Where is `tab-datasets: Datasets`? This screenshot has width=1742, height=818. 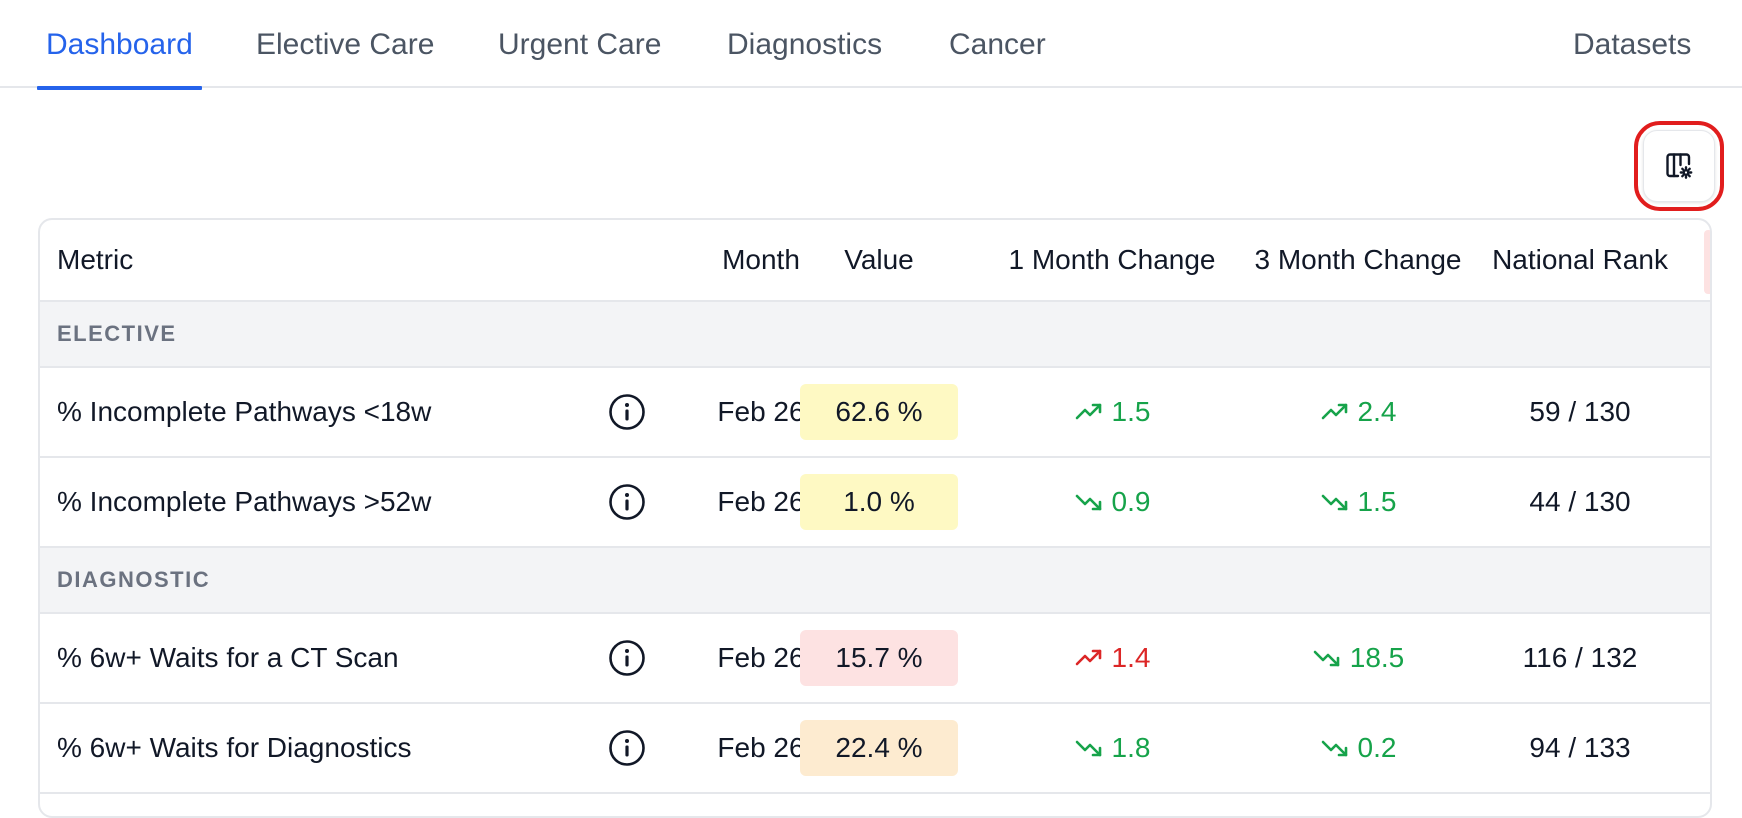
tab-datasets: Datasets is located at coordinates (1632, 44).